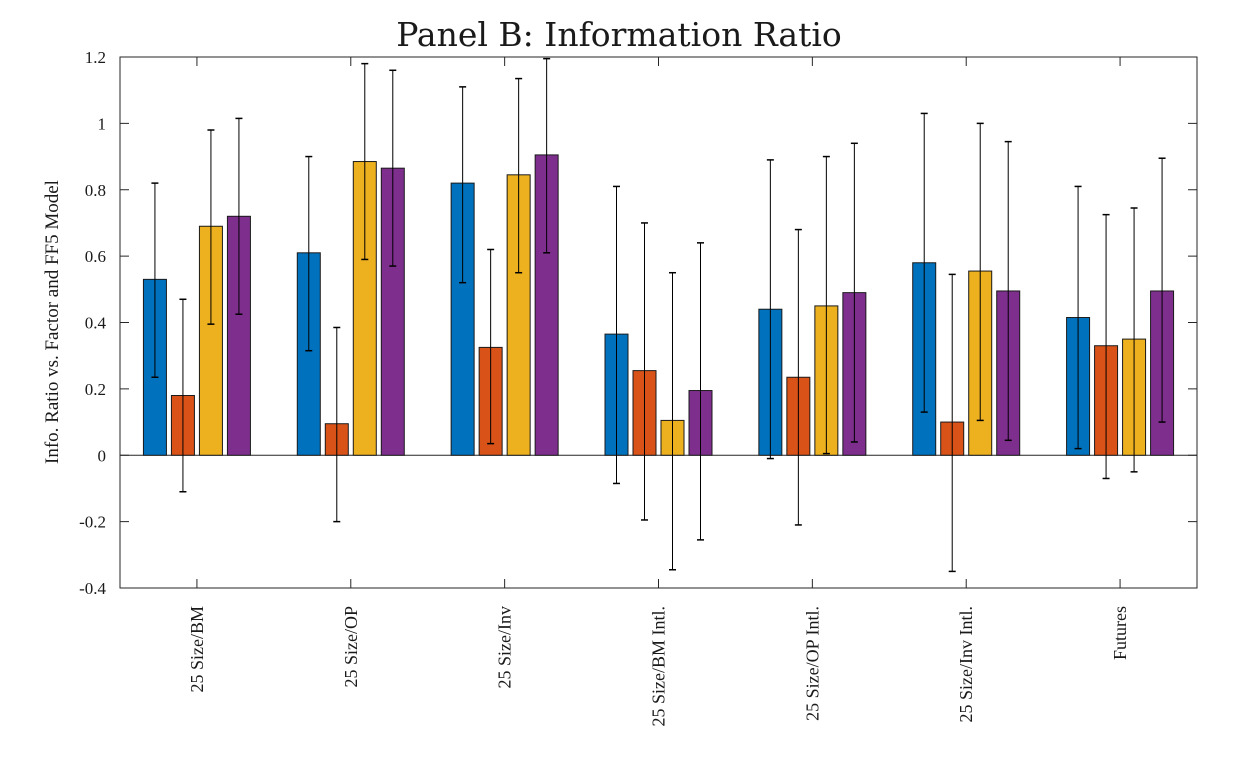 Image resolution: width=1254 pixels, height=778 pixels. Describe the element at coordinates (659, 666) in the screenshot. I see `x-category-label: 25 Size/BM Intl.` at that location.